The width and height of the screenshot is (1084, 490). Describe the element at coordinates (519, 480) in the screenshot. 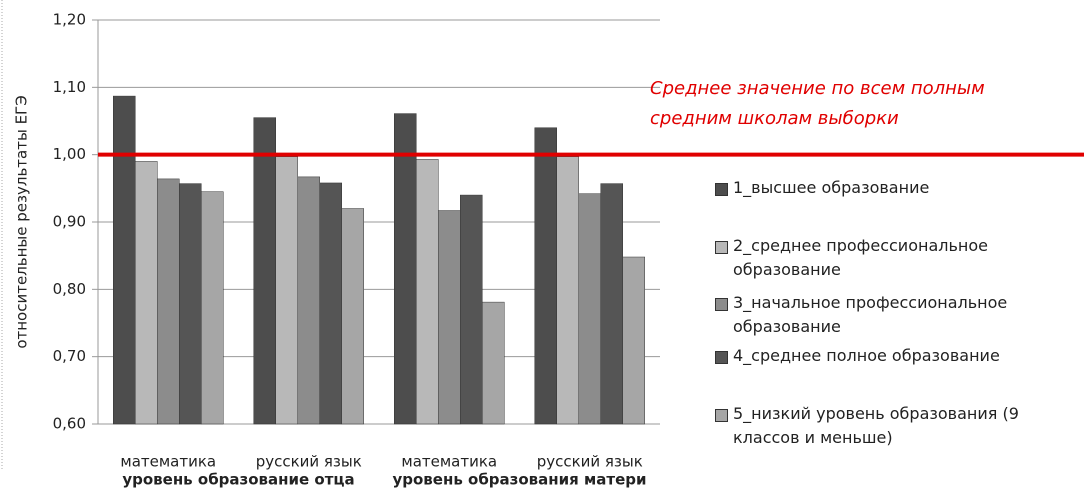

I see `group-label: уровень образования матери` at that location.